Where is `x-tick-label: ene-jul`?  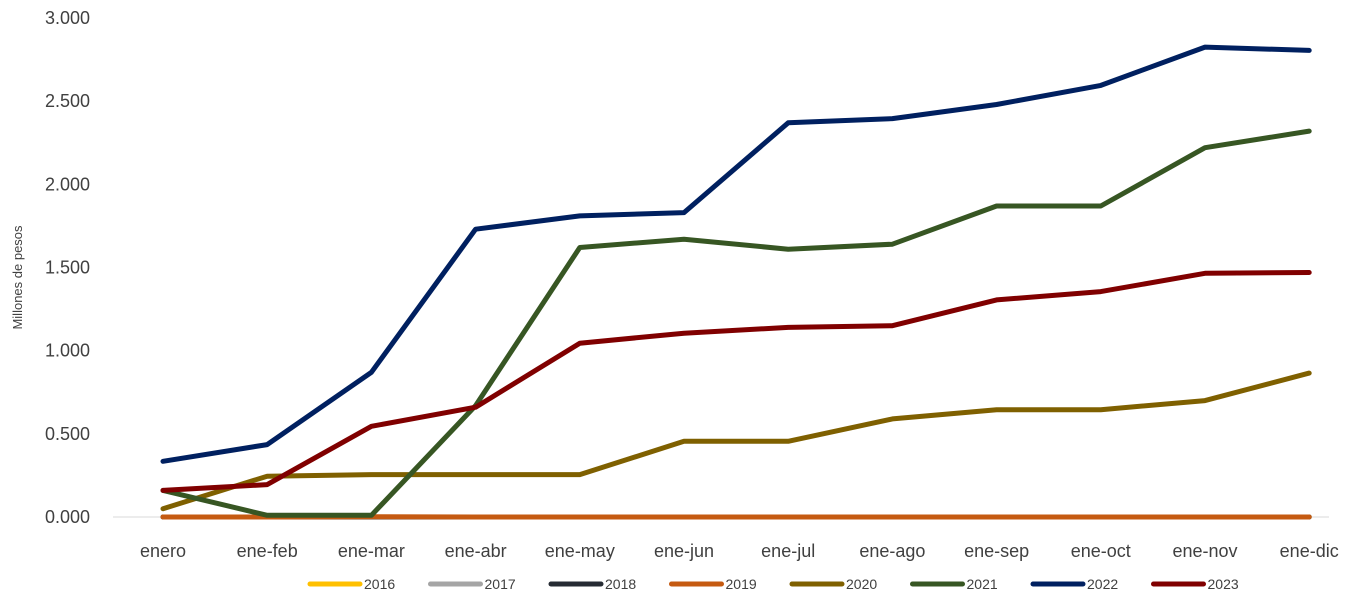
x-tick-label: ene-jul is located at coordinates (788, 551).